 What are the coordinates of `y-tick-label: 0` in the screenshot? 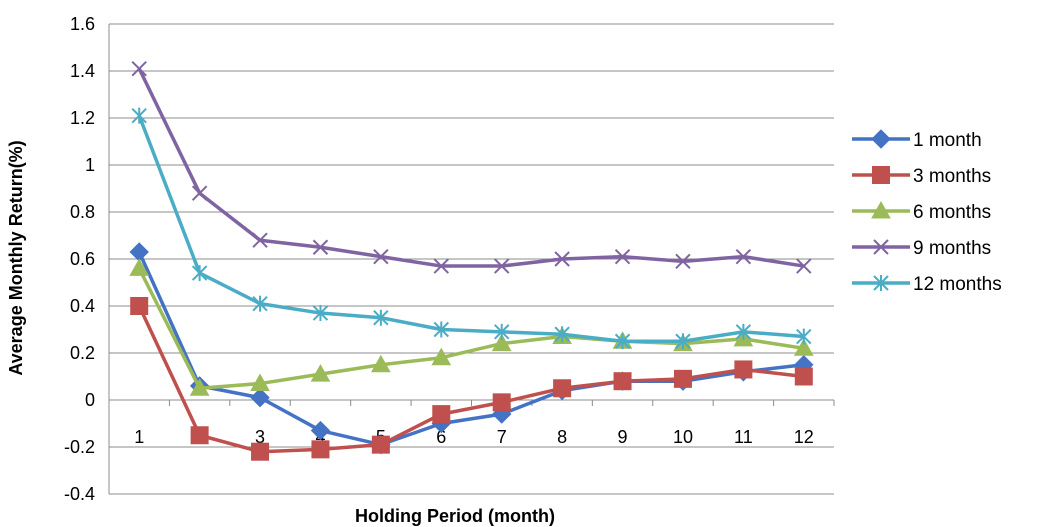 It's located at (90, 400).